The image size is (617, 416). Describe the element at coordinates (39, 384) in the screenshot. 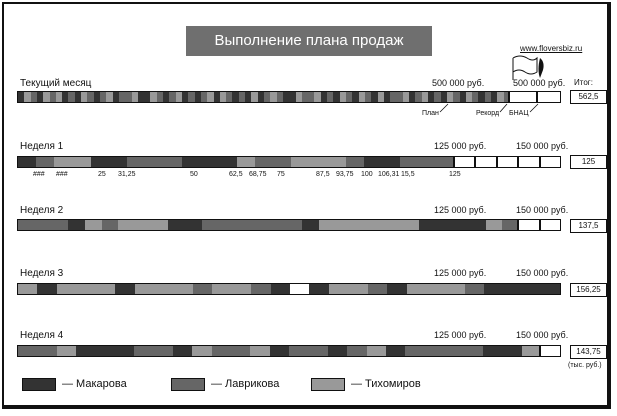

I see `legend-swatch-makarova` at that location.